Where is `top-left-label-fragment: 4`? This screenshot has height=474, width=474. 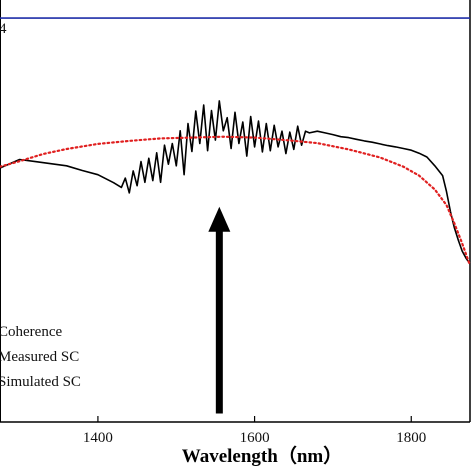
top-left-label-fragment: 4 is located at coordinates (3, 29).